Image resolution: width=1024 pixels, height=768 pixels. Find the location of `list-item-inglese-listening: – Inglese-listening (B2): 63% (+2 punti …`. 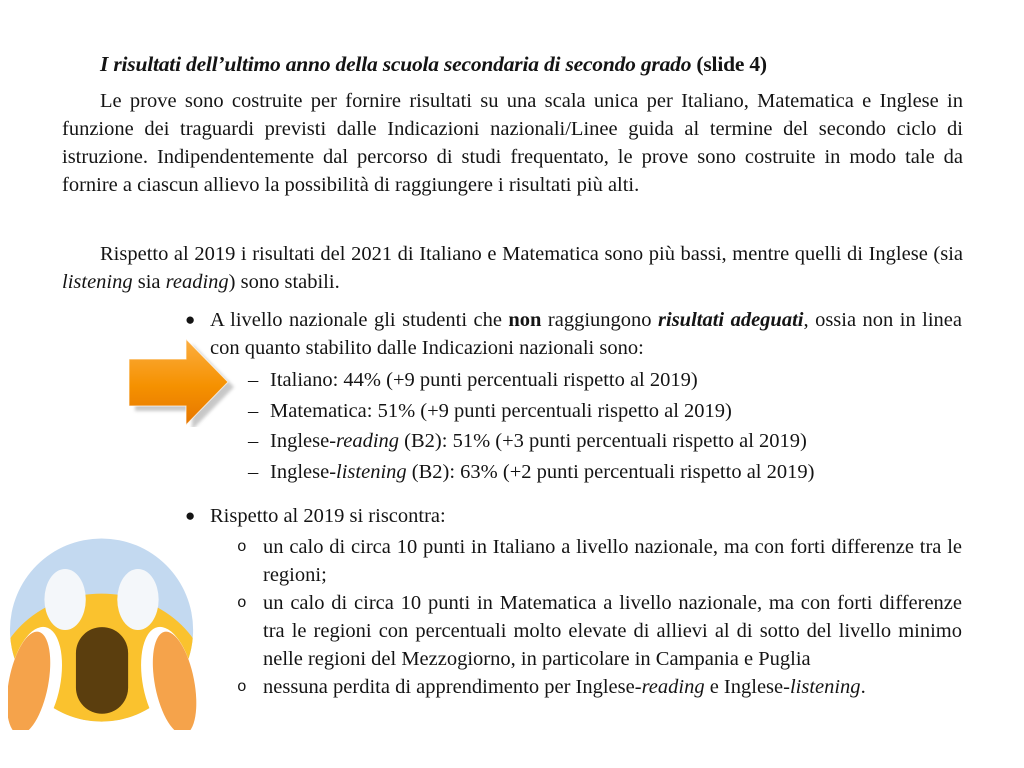

list-item-inglese-listening: – Inglese-listening (B2): 63% (+2 punti … is located at coordinates (605, 472).